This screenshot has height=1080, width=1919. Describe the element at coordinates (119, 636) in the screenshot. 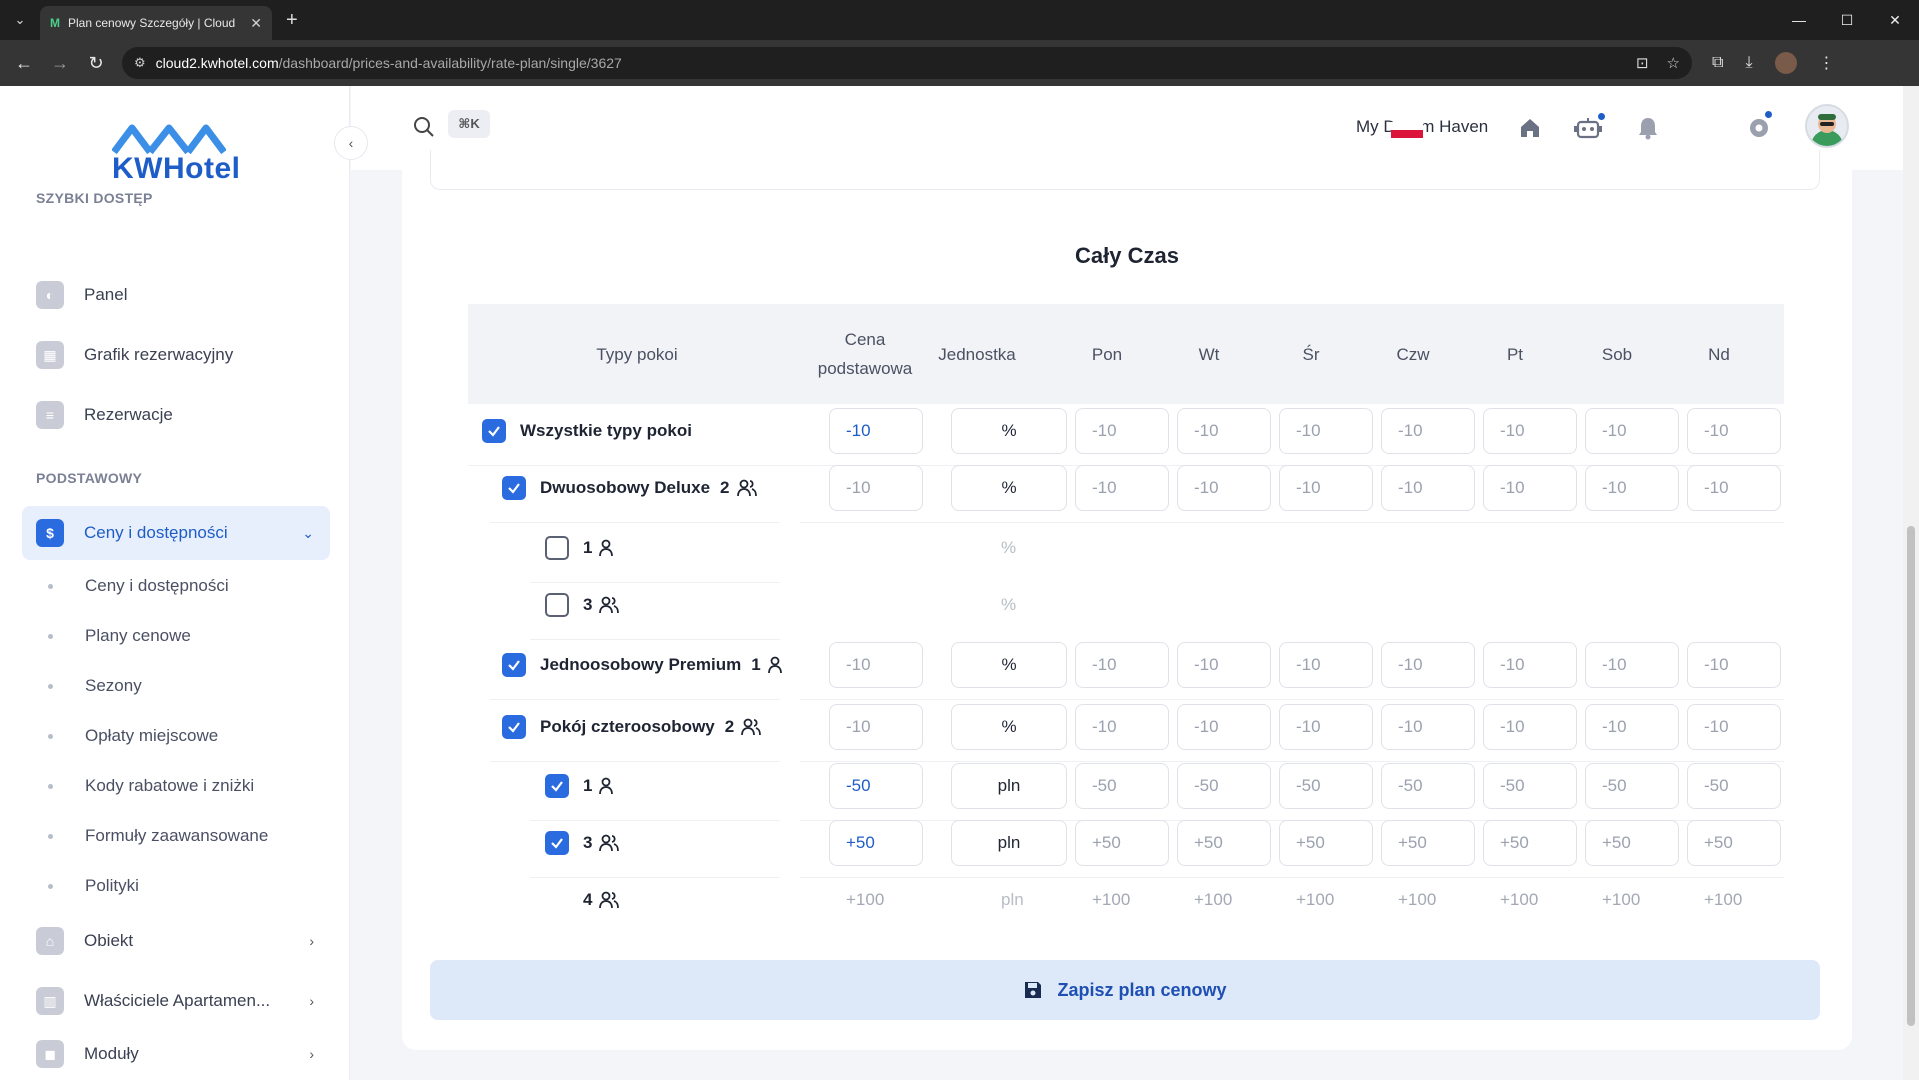

I see `sub-item-rate-plans: Plany cenowe` at that location.